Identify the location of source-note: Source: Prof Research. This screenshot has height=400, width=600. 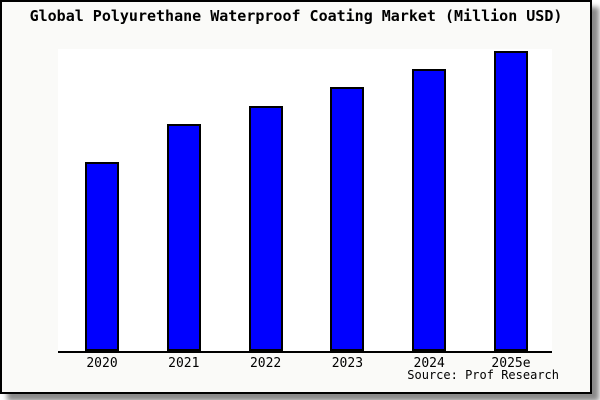
(483, 375).